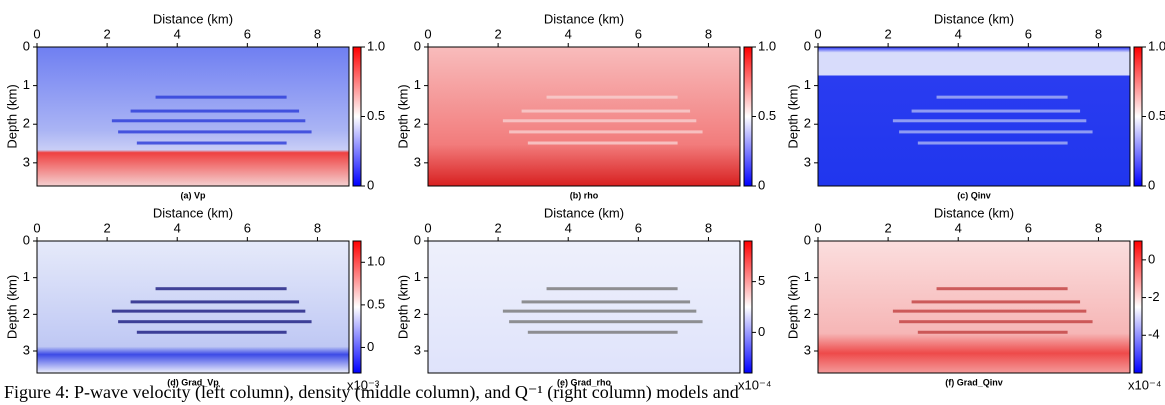 Image resolution: width=1165 pixels, height=405 pixels. Describe the element at coordinates (363, 384) in the screenshot. I see `colorbar-exponent: x10⁻³` at that location.